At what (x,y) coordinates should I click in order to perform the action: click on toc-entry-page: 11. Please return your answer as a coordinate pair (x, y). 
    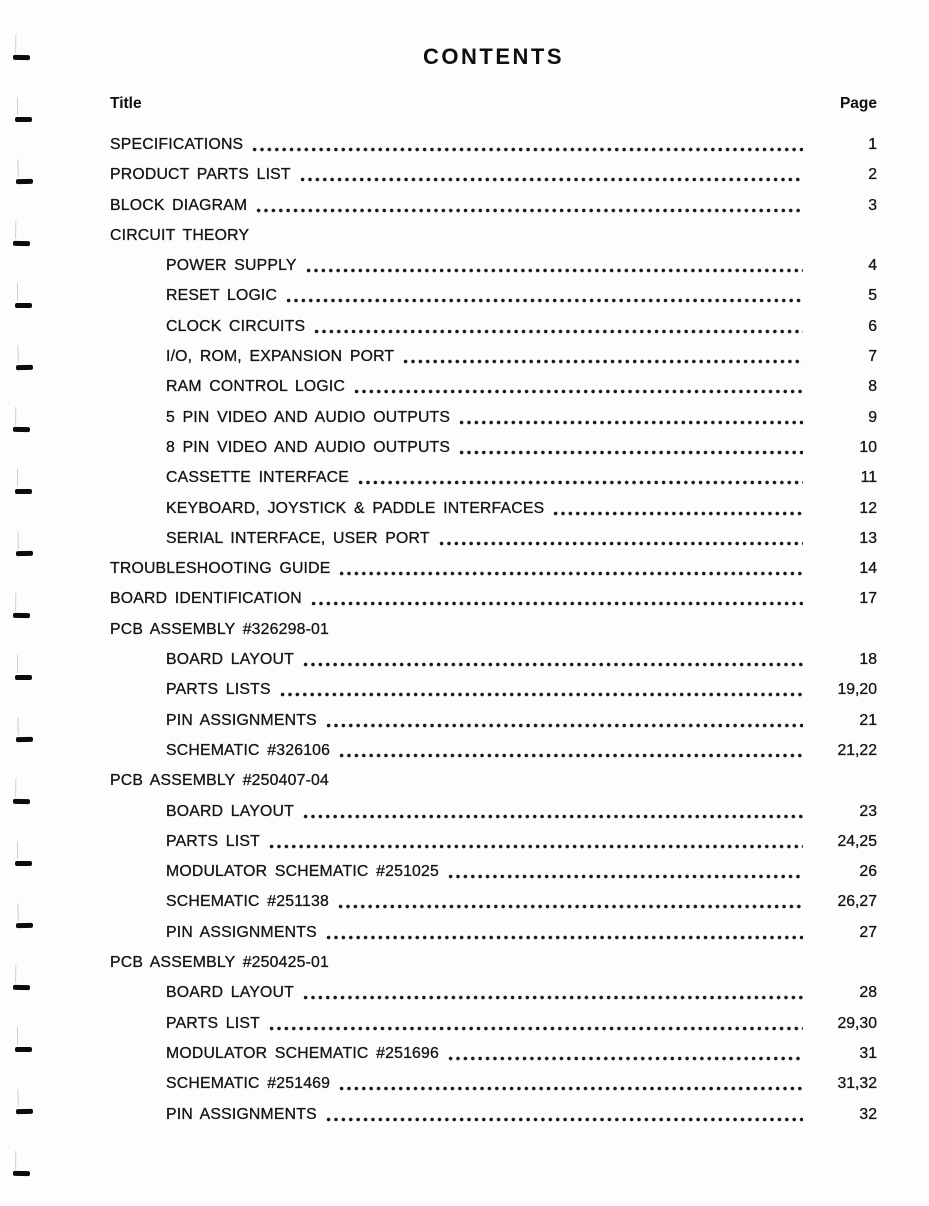
    Looking at the image, I should click on (868, 478).